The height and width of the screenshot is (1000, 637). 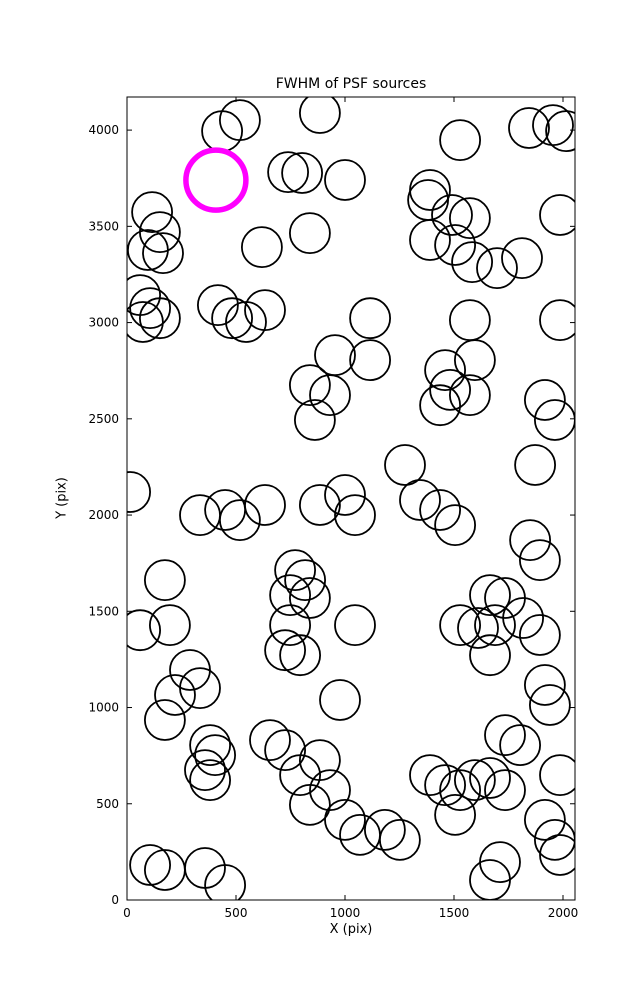 What do you see at coordinates (103, 419) in the screenshot?
I see `y-tick-label: 2500` at bounding box center [103, 419].